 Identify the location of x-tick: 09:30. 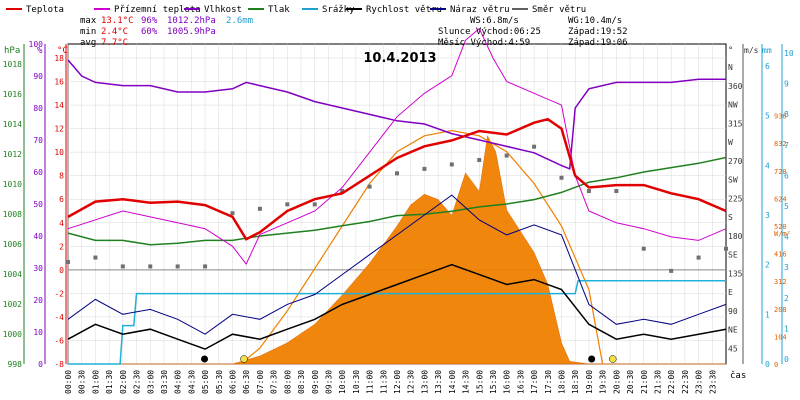
(328, 382).